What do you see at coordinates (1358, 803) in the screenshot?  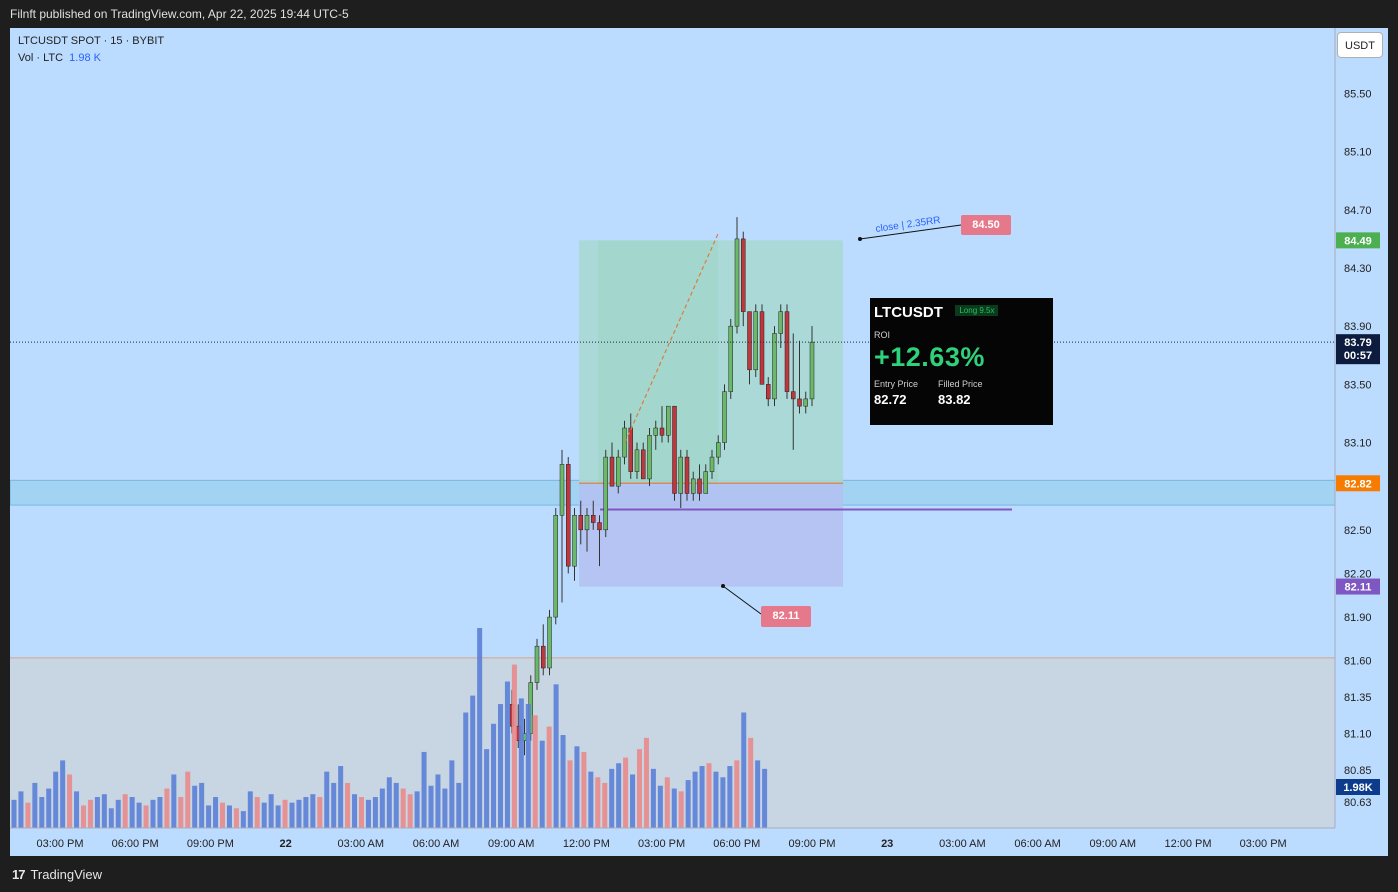 I see `y-tick-label: 80.63` at bounding box center [1358, 803].